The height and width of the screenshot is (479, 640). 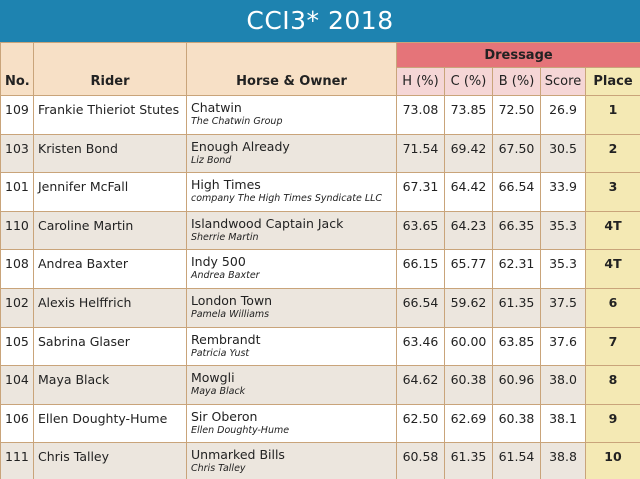 I want to click on rider-name: Maya Black, so click(x=110, y=385).